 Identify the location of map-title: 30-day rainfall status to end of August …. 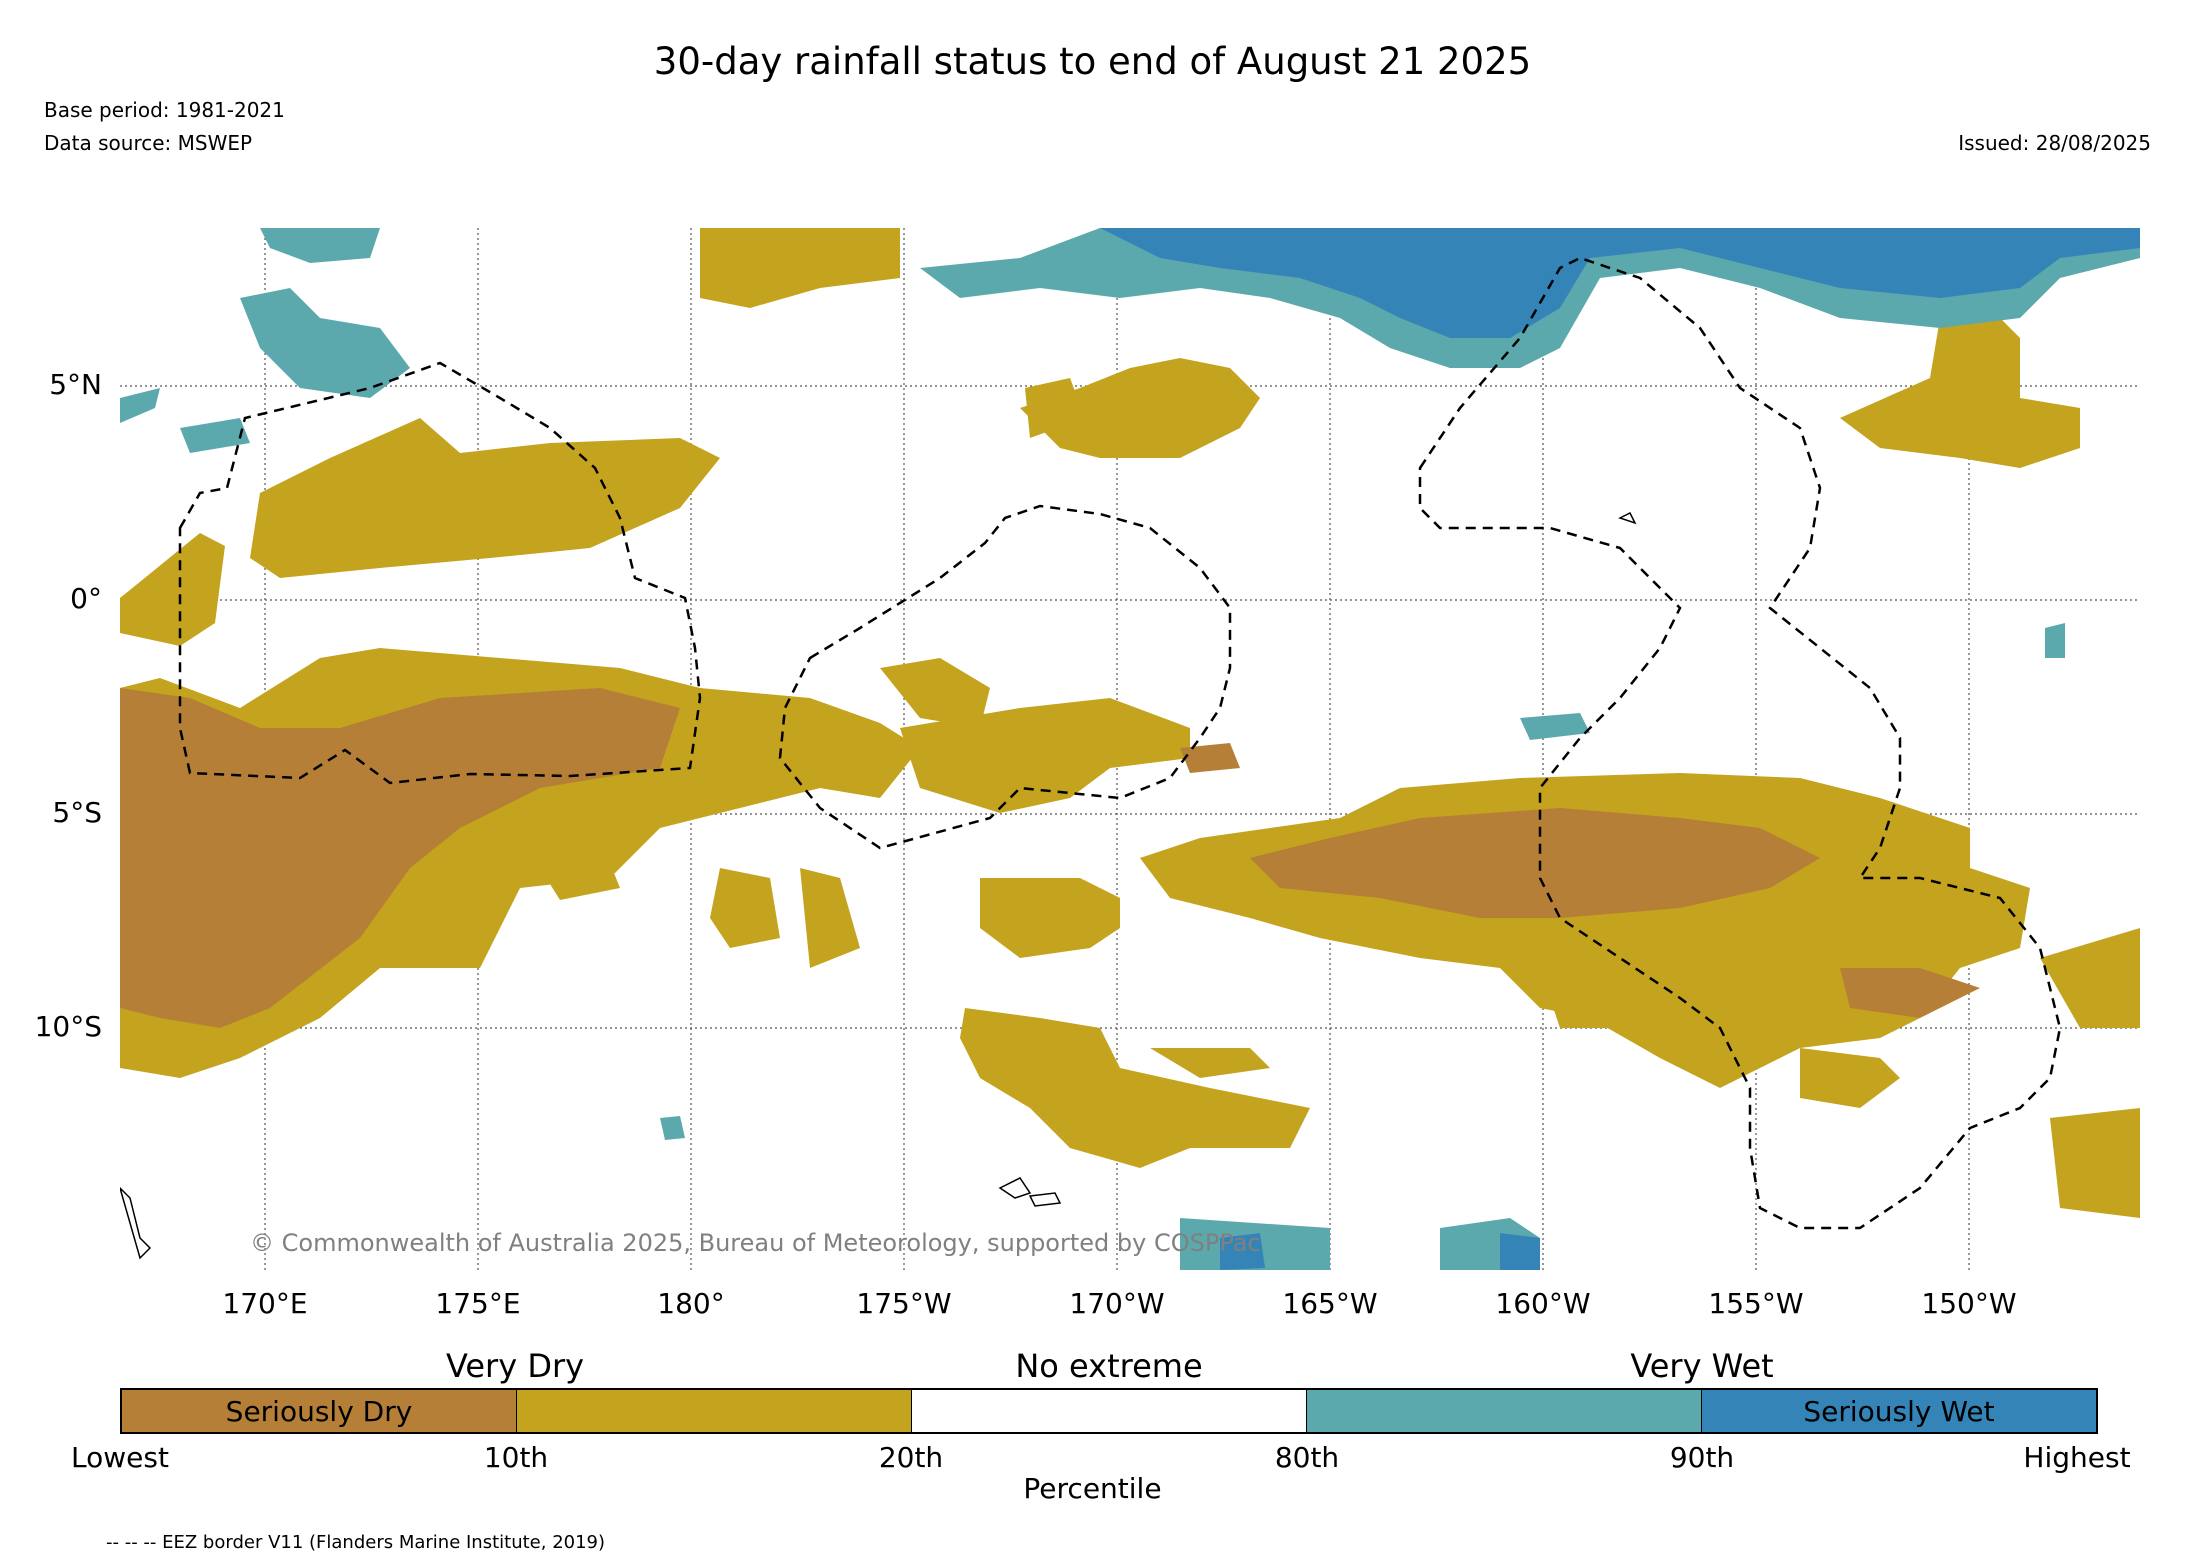
(1092, 61).